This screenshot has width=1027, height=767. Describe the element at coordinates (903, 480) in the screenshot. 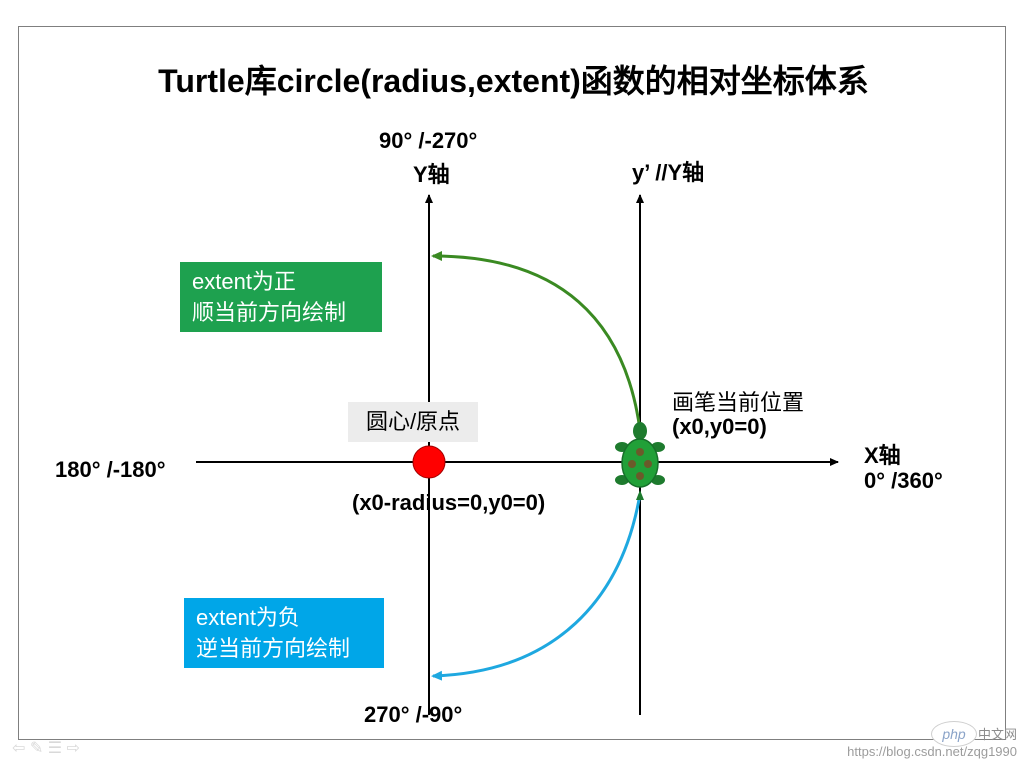

I see `x-axis-angle-label: 0° /360°` at that location.